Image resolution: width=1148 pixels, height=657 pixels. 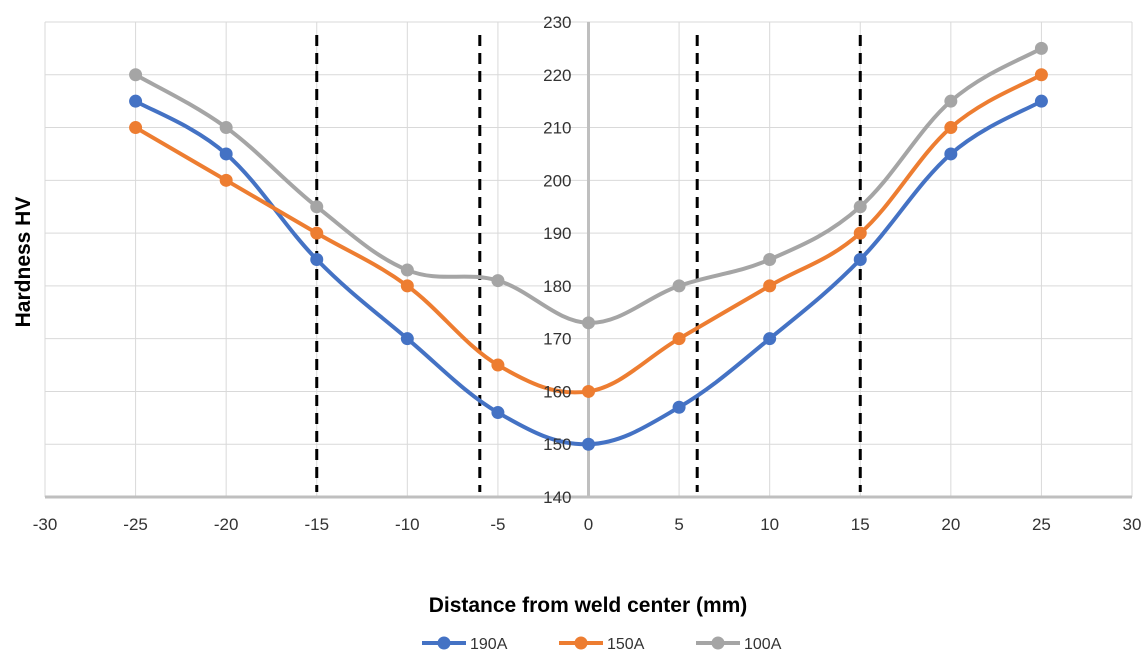 I want to click on y-tick-label: 180, so click(x=557, y=286).